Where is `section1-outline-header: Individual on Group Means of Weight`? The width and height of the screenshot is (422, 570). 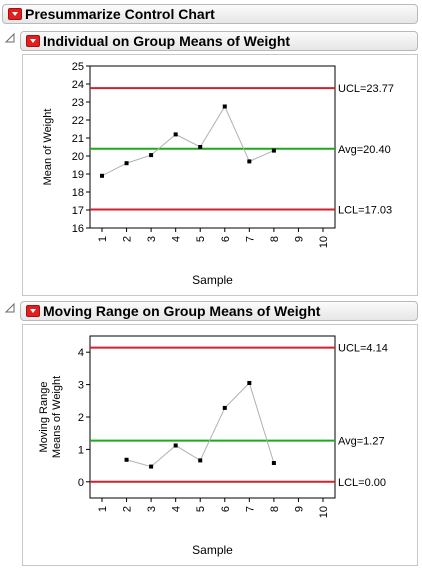
section1-outline-header: Individual on Group Means of Weight is located at coordinates (219, 41).